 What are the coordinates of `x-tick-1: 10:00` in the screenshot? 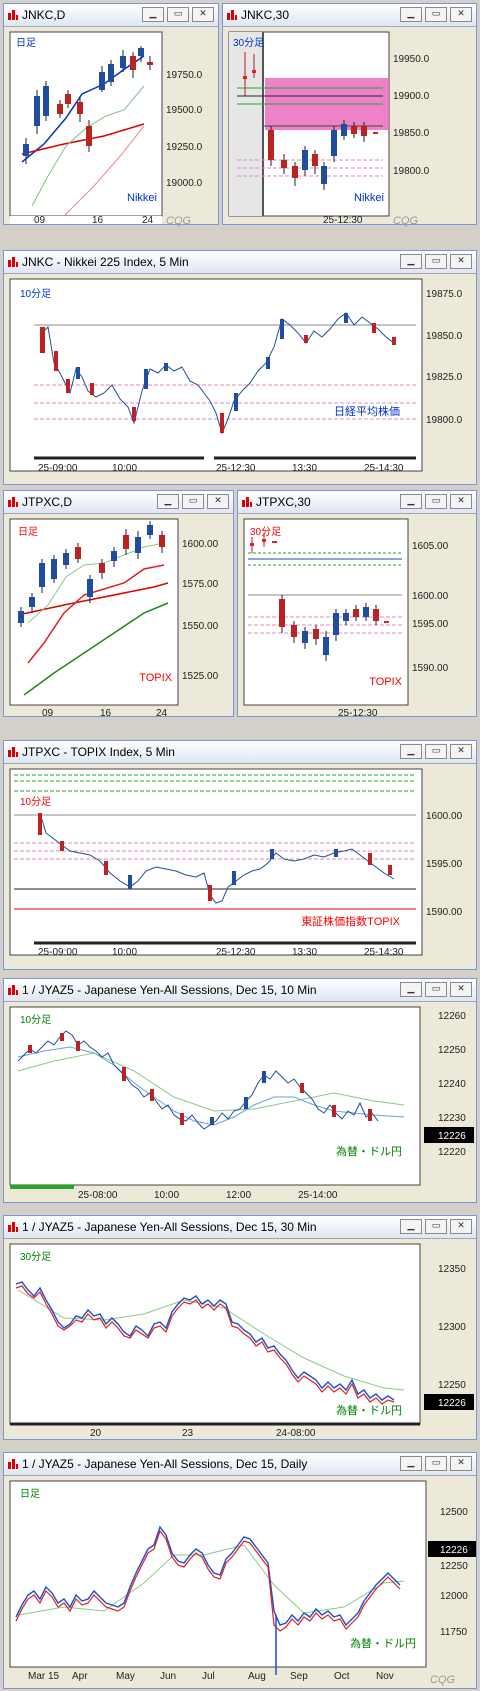 It's located at (124, 468).